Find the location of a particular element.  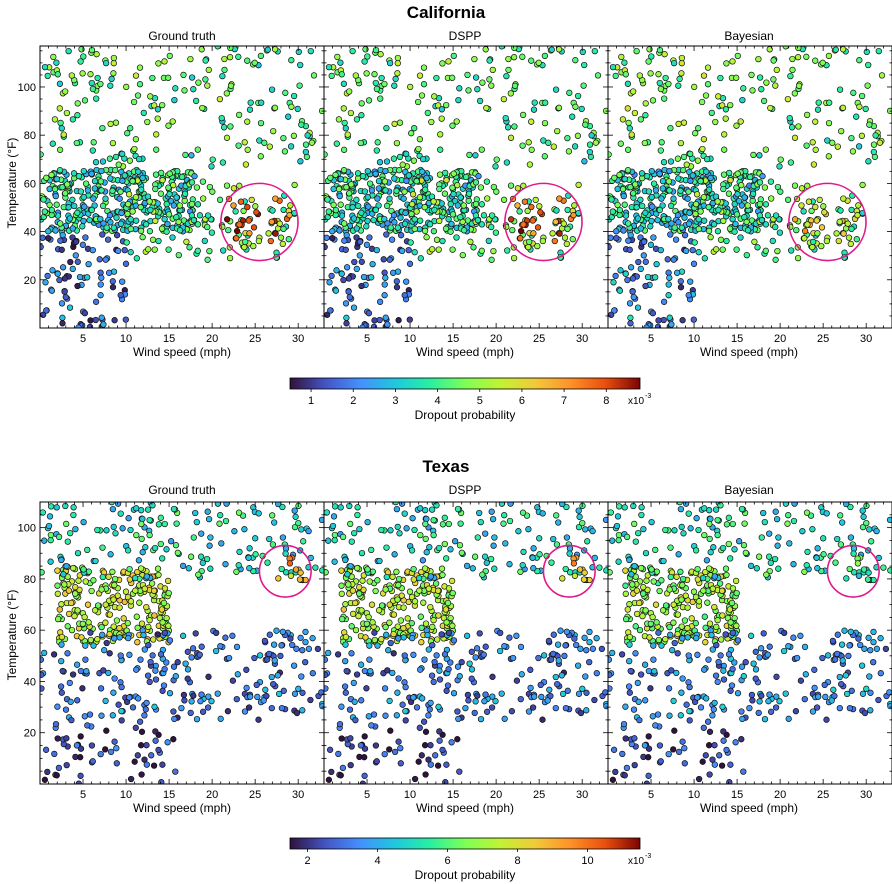

panel-title-ca-dspp: DSPP is located at coordinates (465, 36).